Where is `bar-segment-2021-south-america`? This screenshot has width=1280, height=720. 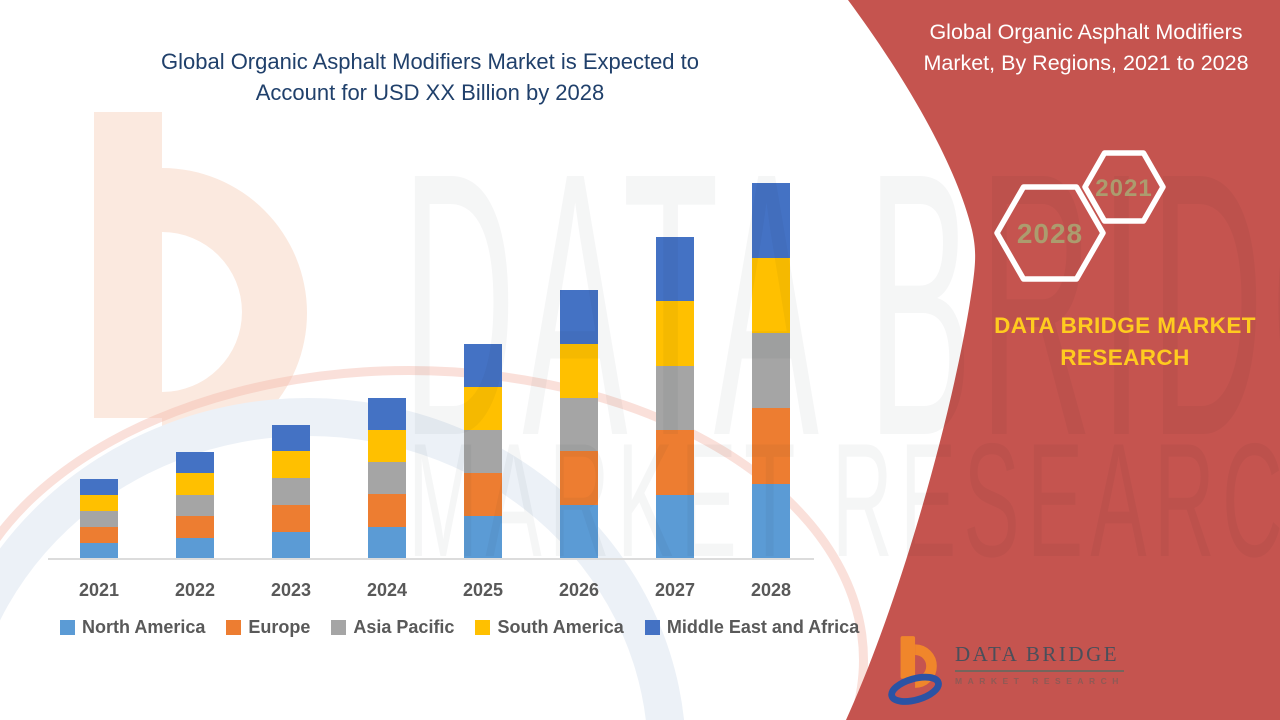 bar-segment-2021-south-america is located at coordinates (99, 502).